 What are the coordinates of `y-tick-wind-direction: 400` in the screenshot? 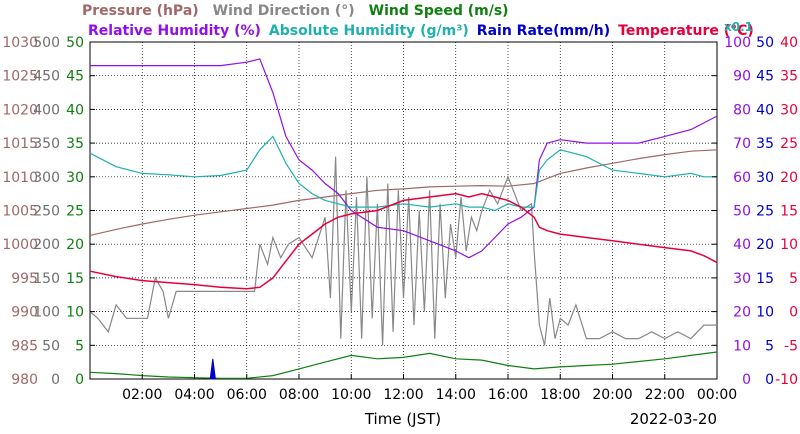 It's located at (46, 110).